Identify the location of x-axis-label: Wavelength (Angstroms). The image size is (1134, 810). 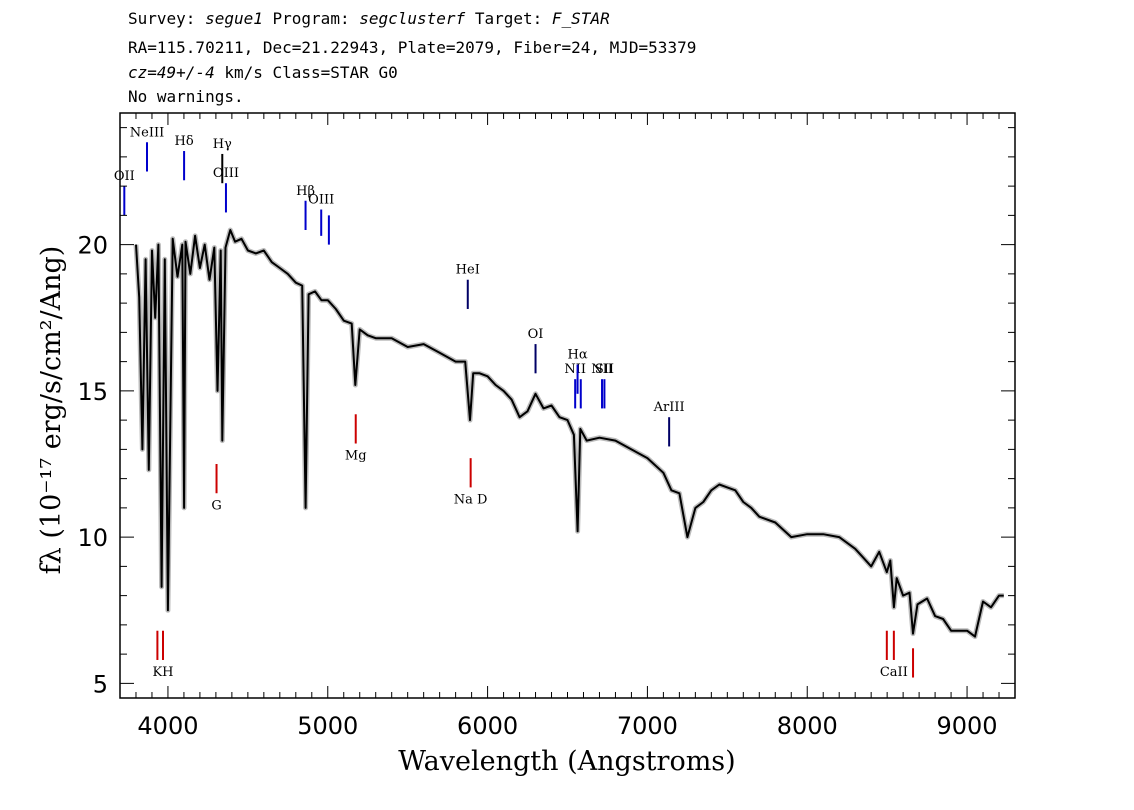
(566, 761).